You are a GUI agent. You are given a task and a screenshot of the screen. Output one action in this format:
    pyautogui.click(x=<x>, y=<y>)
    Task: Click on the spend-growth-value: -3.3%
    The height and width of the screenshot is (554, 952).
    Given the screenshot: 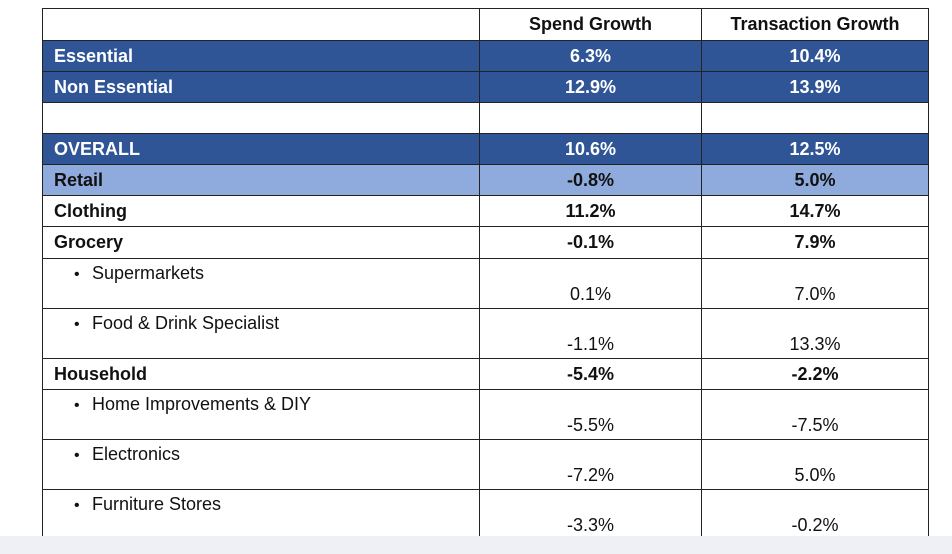 What is the action you would take?
    pyautogui.click(x=590, y=514)
    